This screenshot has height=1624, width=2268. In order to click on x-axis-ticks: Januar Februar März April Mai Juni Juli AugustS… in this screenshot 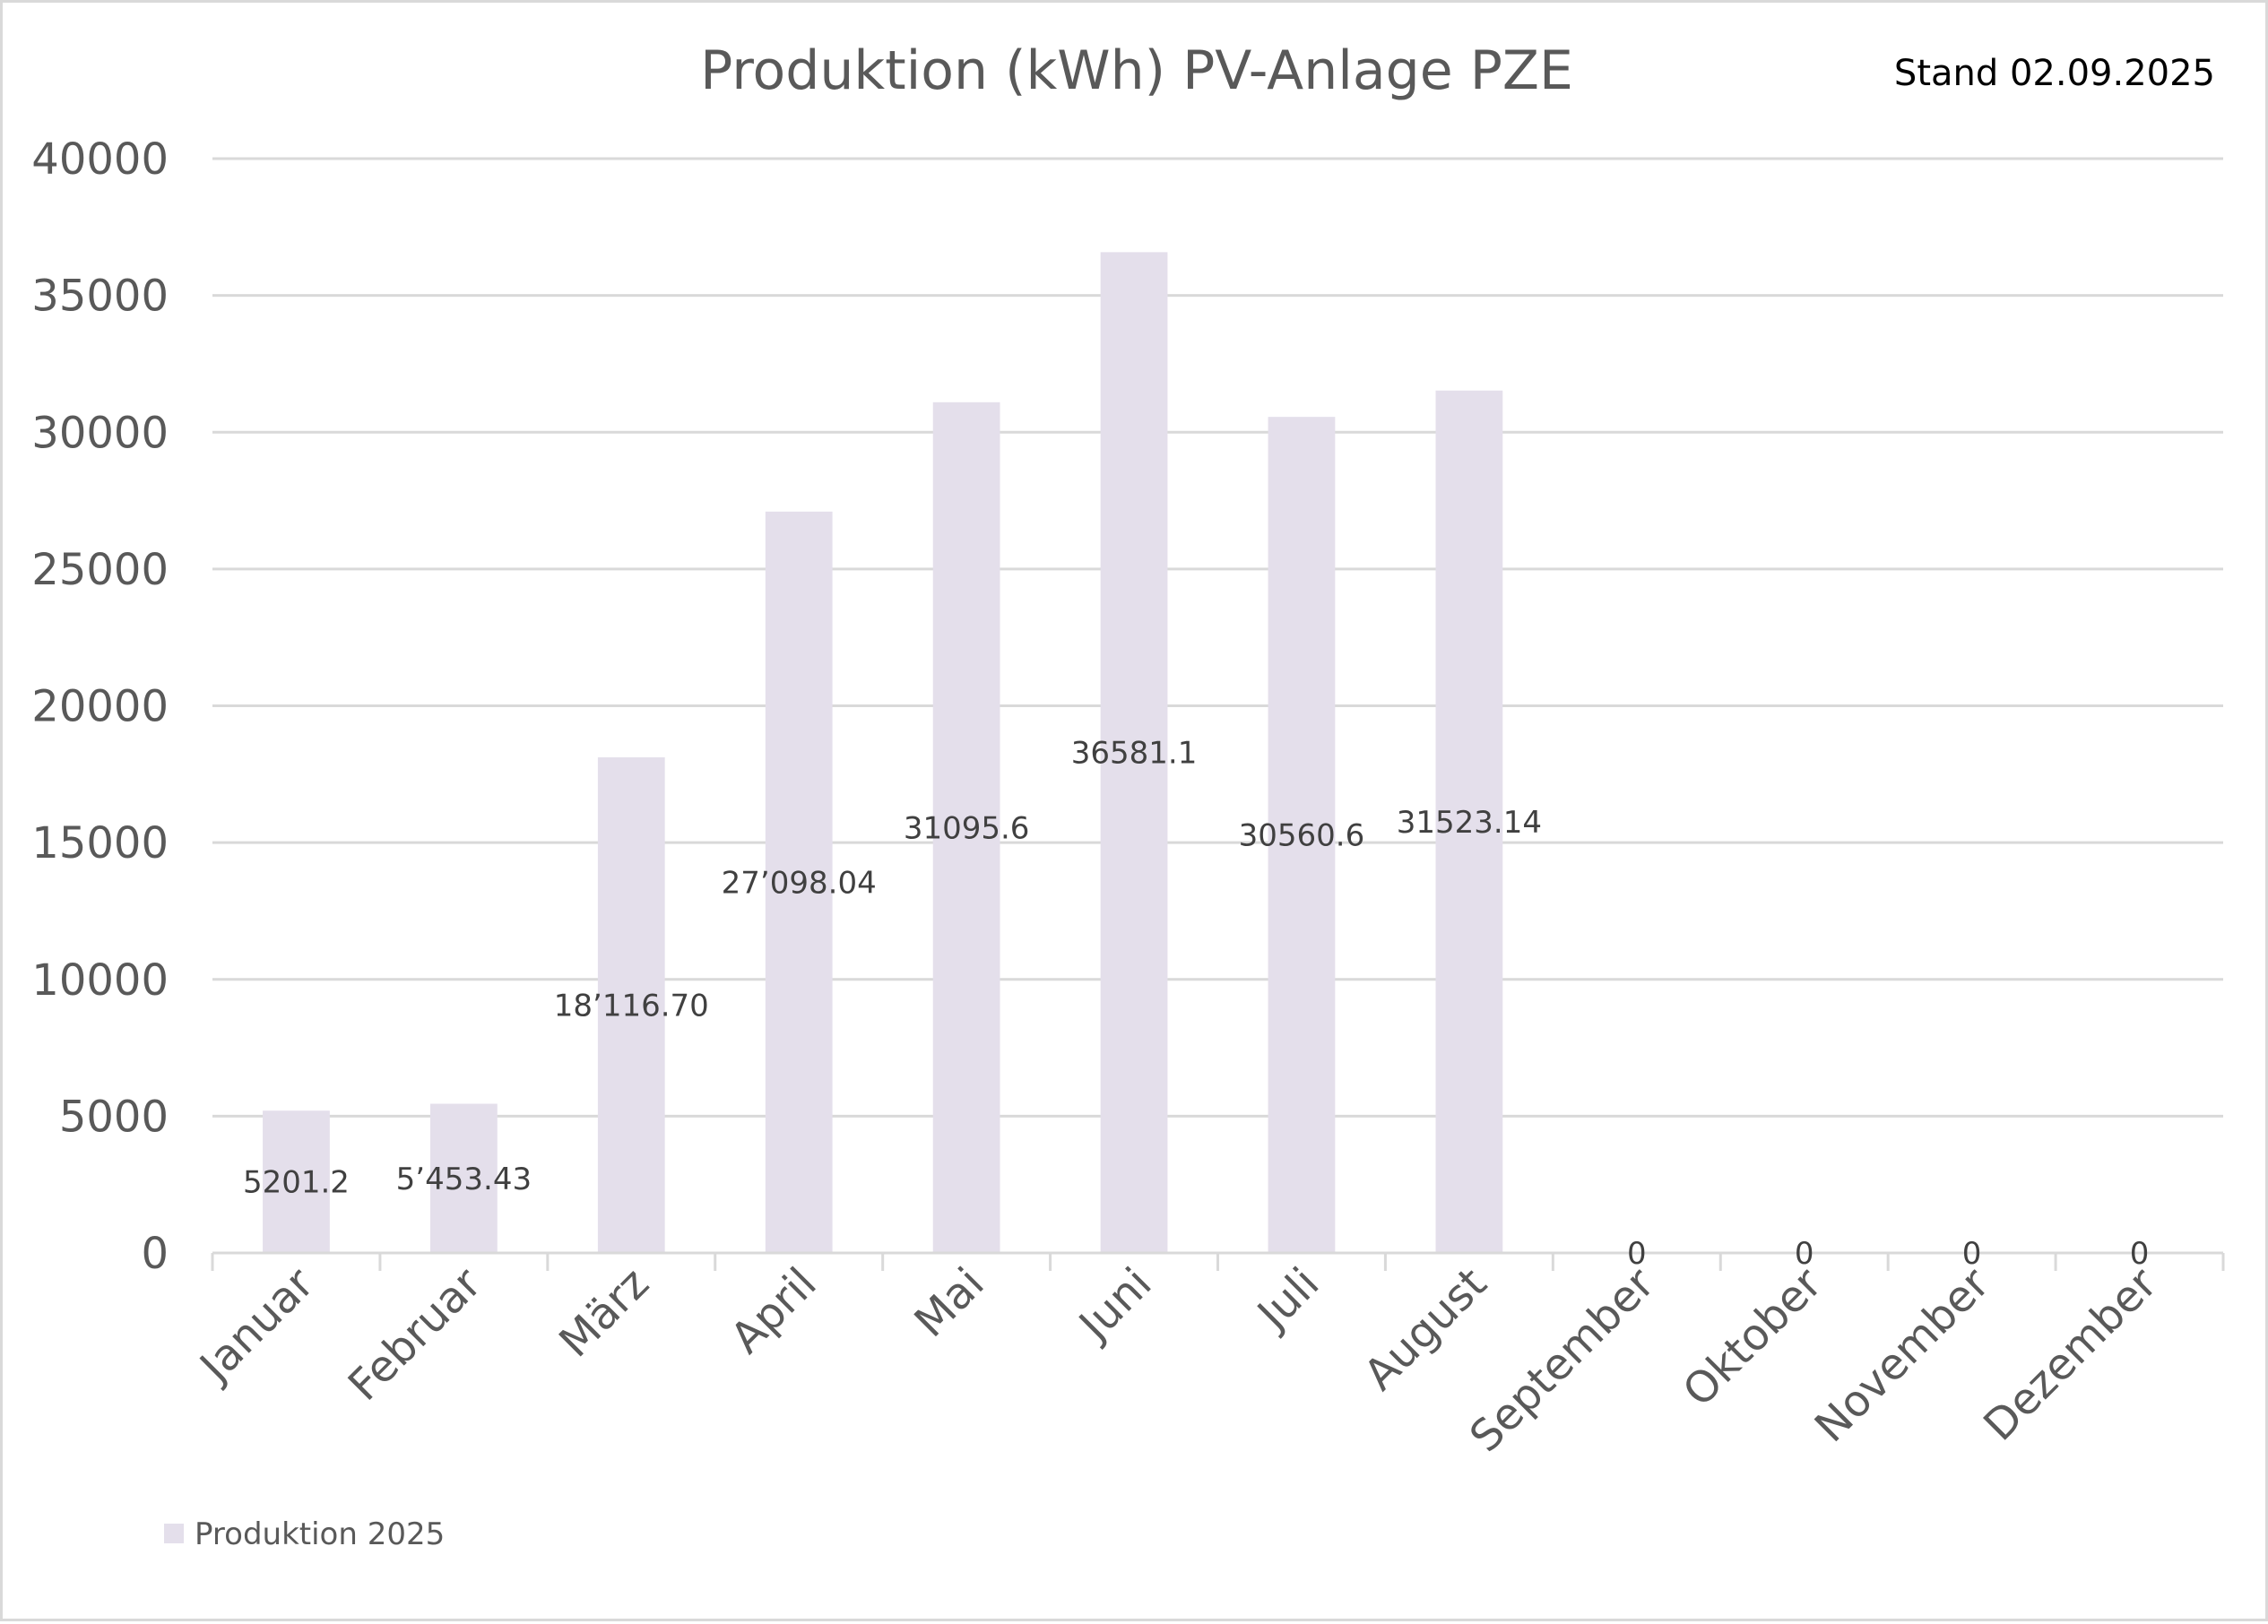, I will do `click(1178, 1360)`.